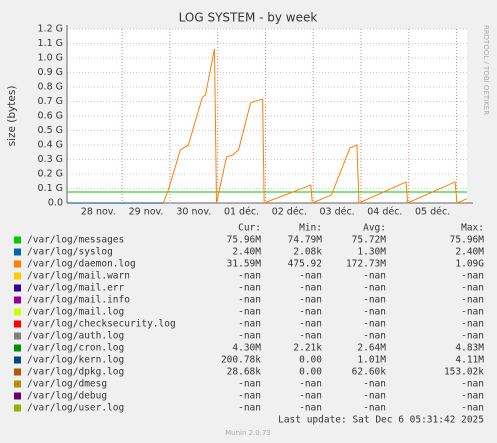 The width and height of the screenshot is (497, 443). What do you see at coordinates (384, 212) in the screenshot?
I see `x-tick-label: 04 déc.` at bounding box center [384, 212].